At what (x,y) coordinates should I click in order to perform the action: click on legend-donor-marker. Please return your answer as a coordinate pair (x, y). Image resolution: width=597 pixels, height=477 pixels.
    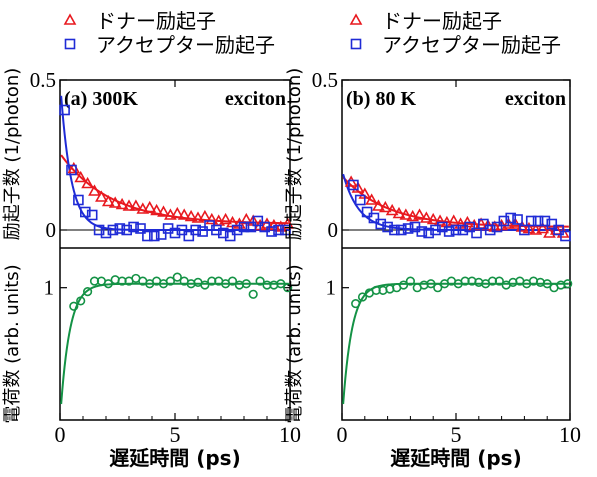
    Looking at the image, I should click on (70, 19).